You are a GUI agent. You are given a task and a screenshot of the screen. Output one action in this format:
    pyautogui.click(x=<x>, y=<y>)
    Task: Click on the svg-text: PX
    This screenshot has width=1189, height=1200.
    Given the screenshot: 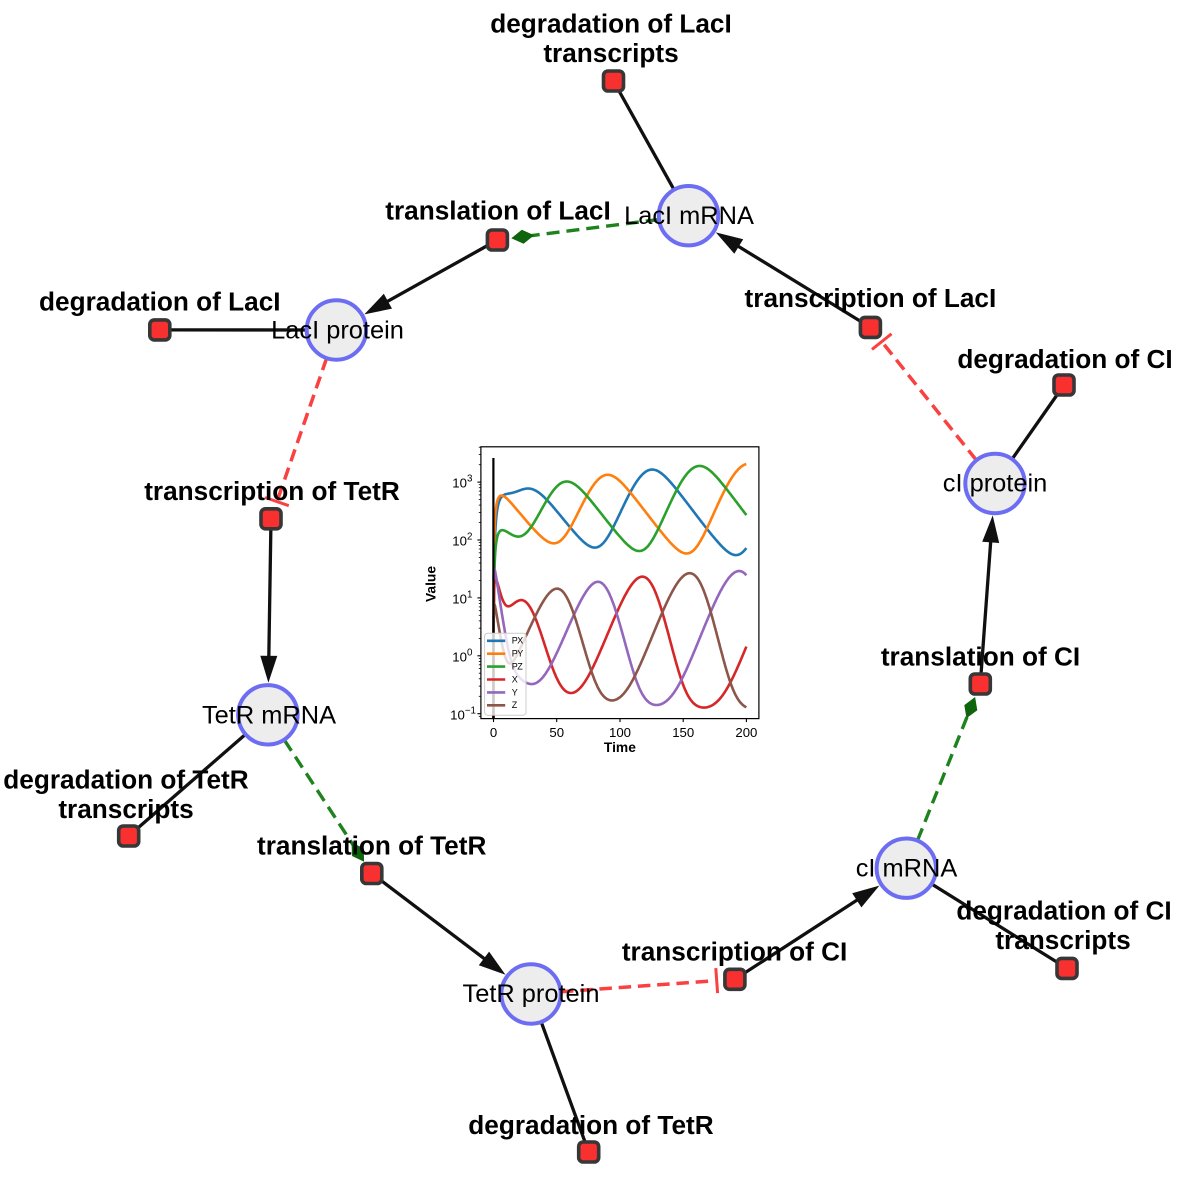 What is the action you would take?
    pyautogui.click(x=517, y=641)
    